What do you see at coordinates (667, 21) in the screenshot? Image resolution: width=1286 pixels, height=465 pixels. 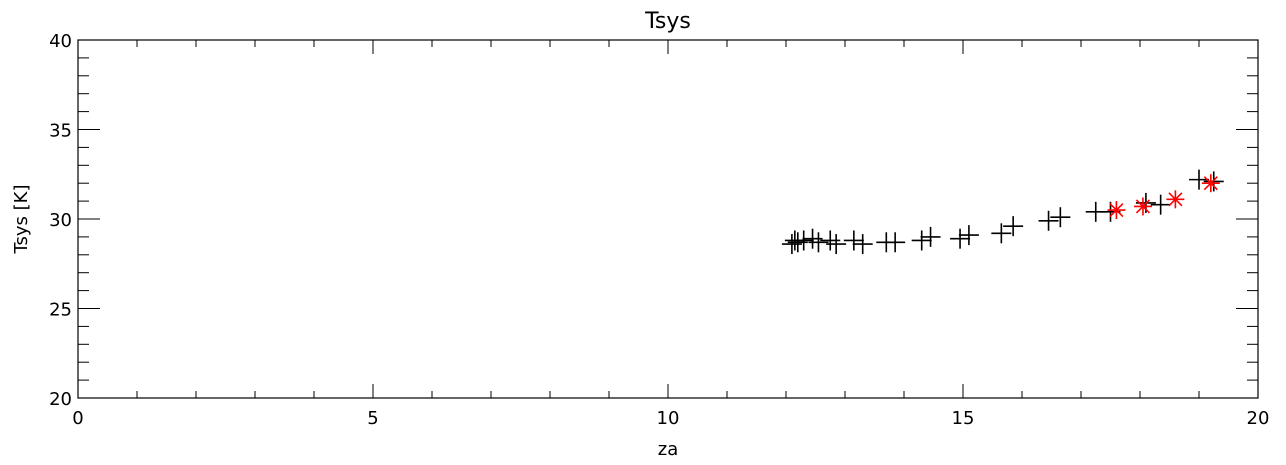 I see `chart-title: Tsys` at bounding box center [667, 21].